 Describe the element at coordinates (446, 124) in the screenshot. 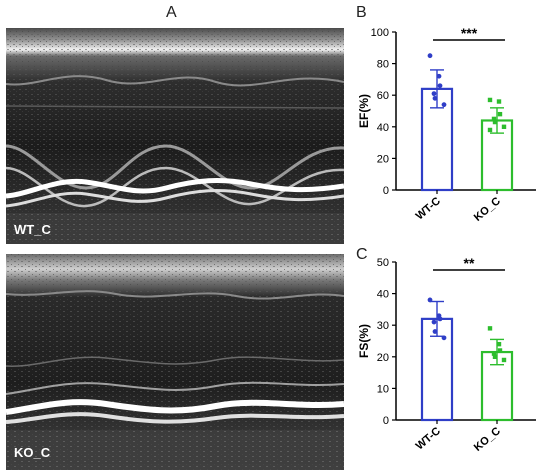

I see `chart-ef: 0 20 40 60 80 100 EF(%) WT-C KO_C ***` at that location.